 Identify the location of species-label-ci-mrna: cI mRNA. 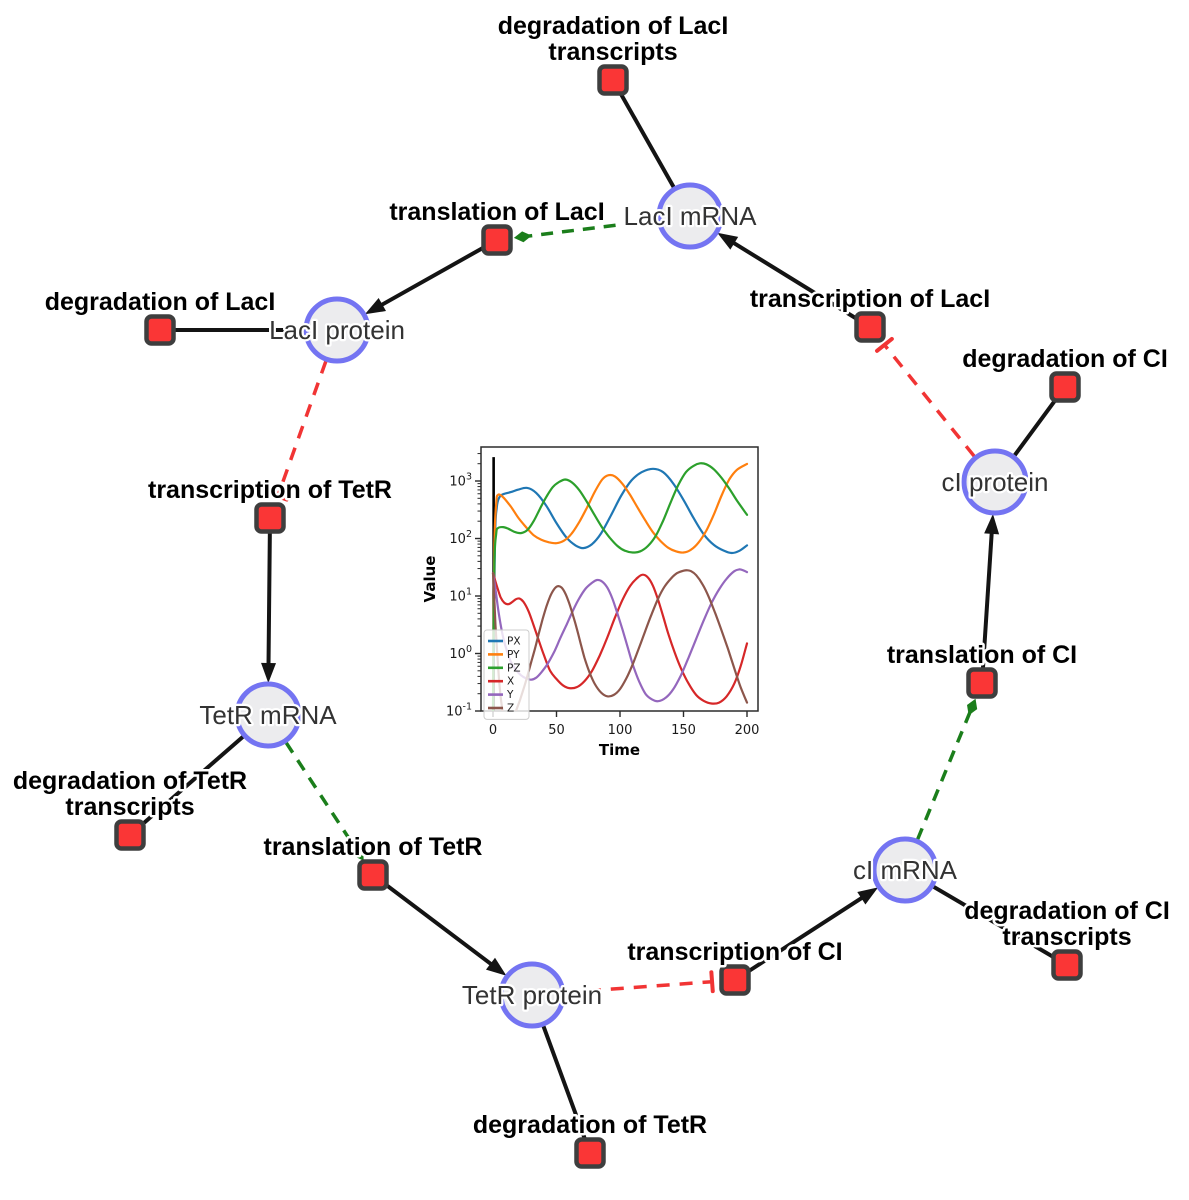
(905, 870).